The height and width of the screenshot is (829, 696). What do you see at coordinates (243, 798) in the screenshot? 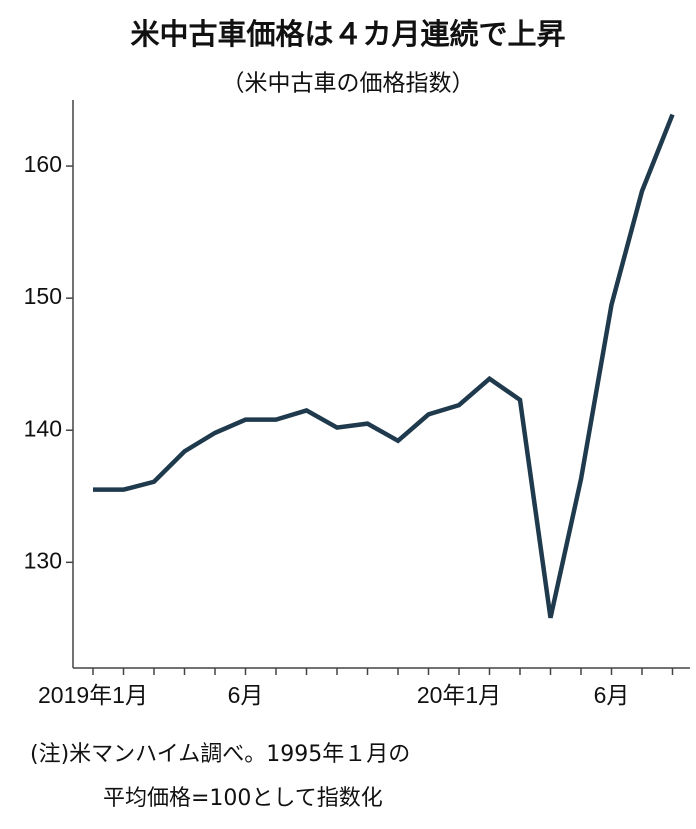
I see `note: 平均価格=100として指数化` at bounding box center [243, 798].